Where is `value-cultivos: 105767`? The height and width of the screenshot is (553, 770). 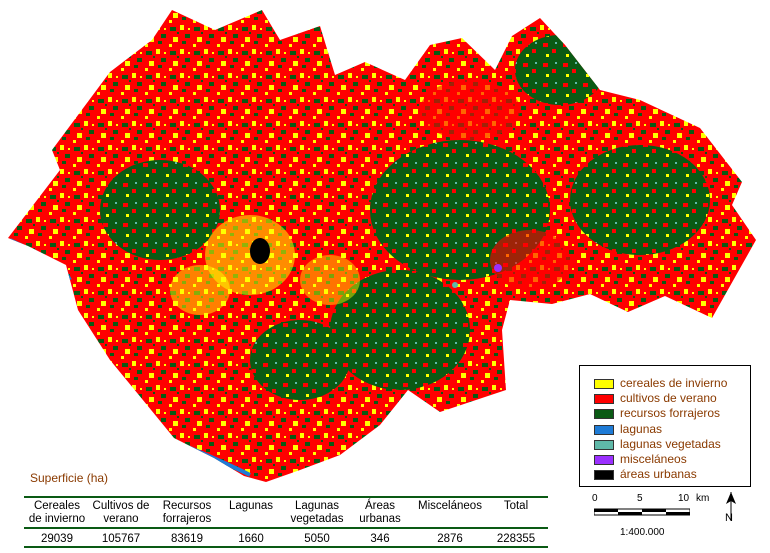
value-cultivos: 105767 is located at coordinates (121, 539).